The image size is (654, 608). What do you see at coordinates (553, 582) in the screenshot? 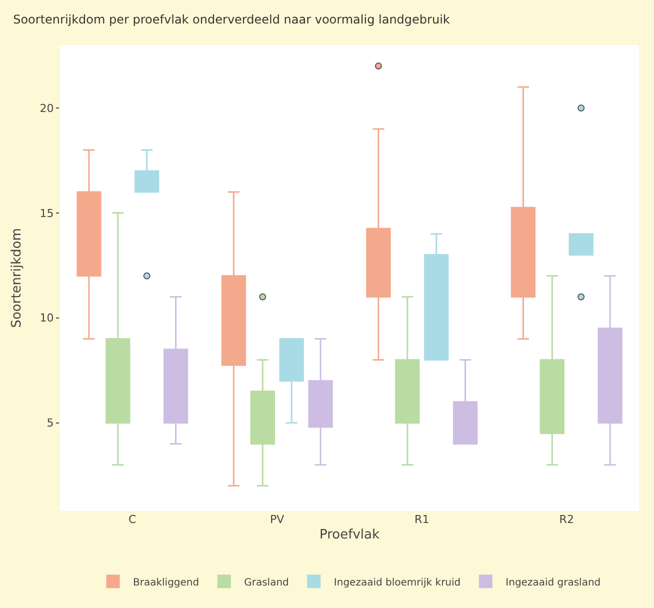
I see `legend-label: Ingezaaid grasland` at bounding box center [553, 582].